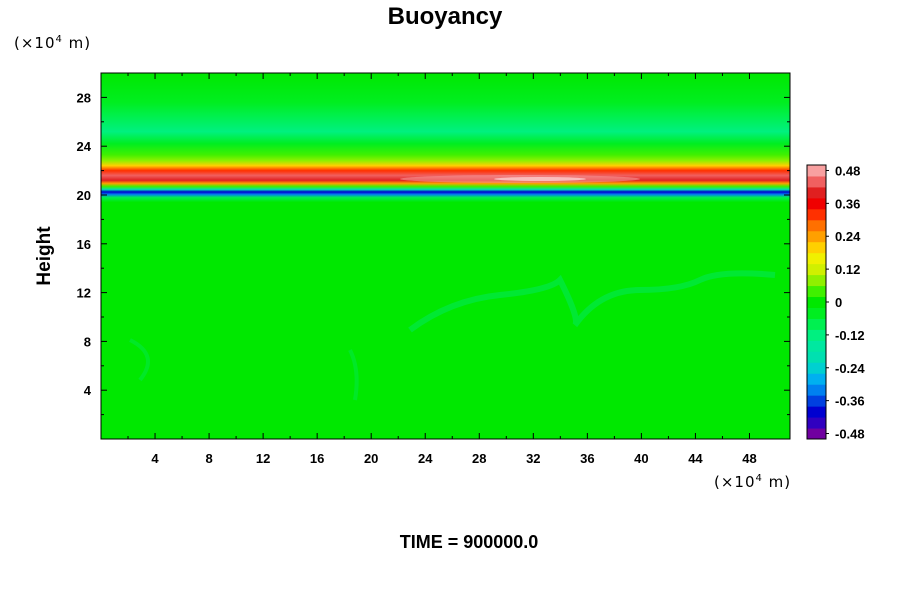 Image resolution: width=900 pixels, height=600 pixels. I want to click on y-tick-label: 28, so click(84, 97).